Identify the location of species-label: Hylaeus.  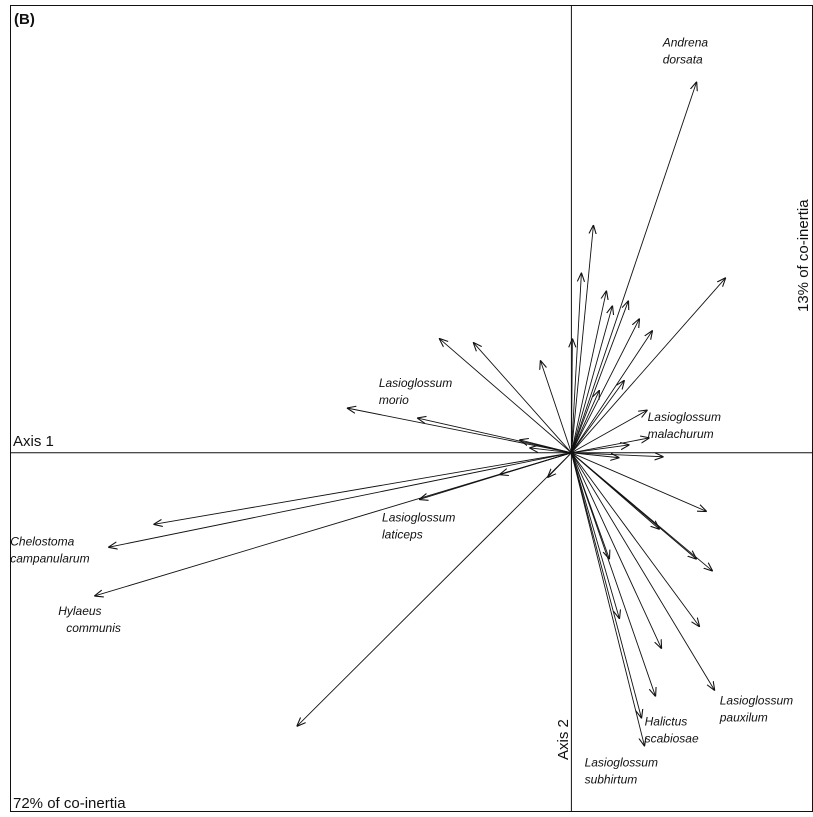
(79, 611).